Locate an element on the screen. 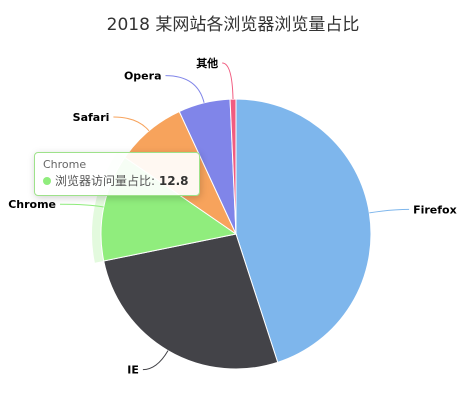 This screenshot has height=404, width=466. connector-ie is located at coordinates (155, 360).